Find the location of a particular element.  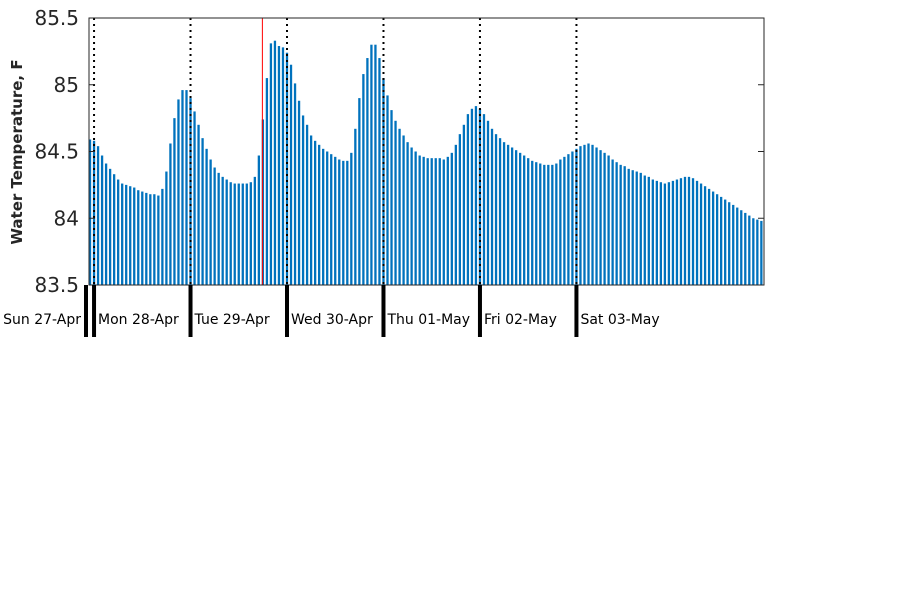

y-axis-label: Water Temperature, F is located at coordinates (17, 151).